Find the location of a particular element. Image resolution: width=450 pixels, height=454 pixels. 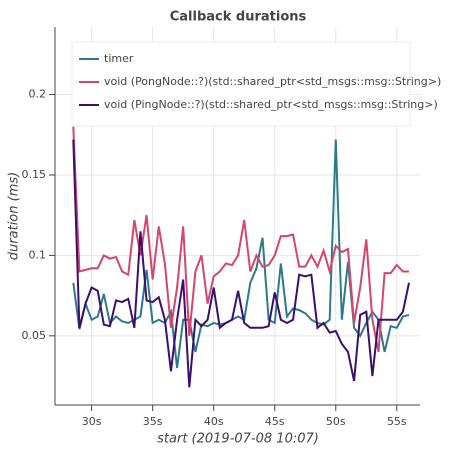

legend-label: timer is located at coordinates (119, 58).